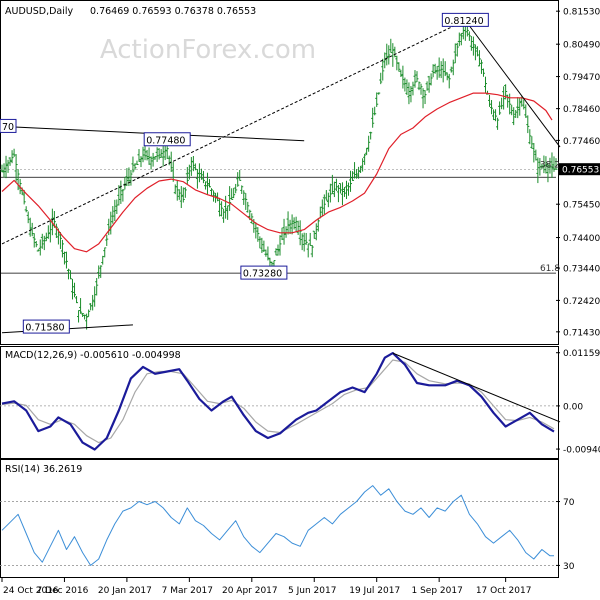 This screenshot has width=600, height=600. I want to click on date-tick-label: 7 Mar 2017, so click(187, 591).